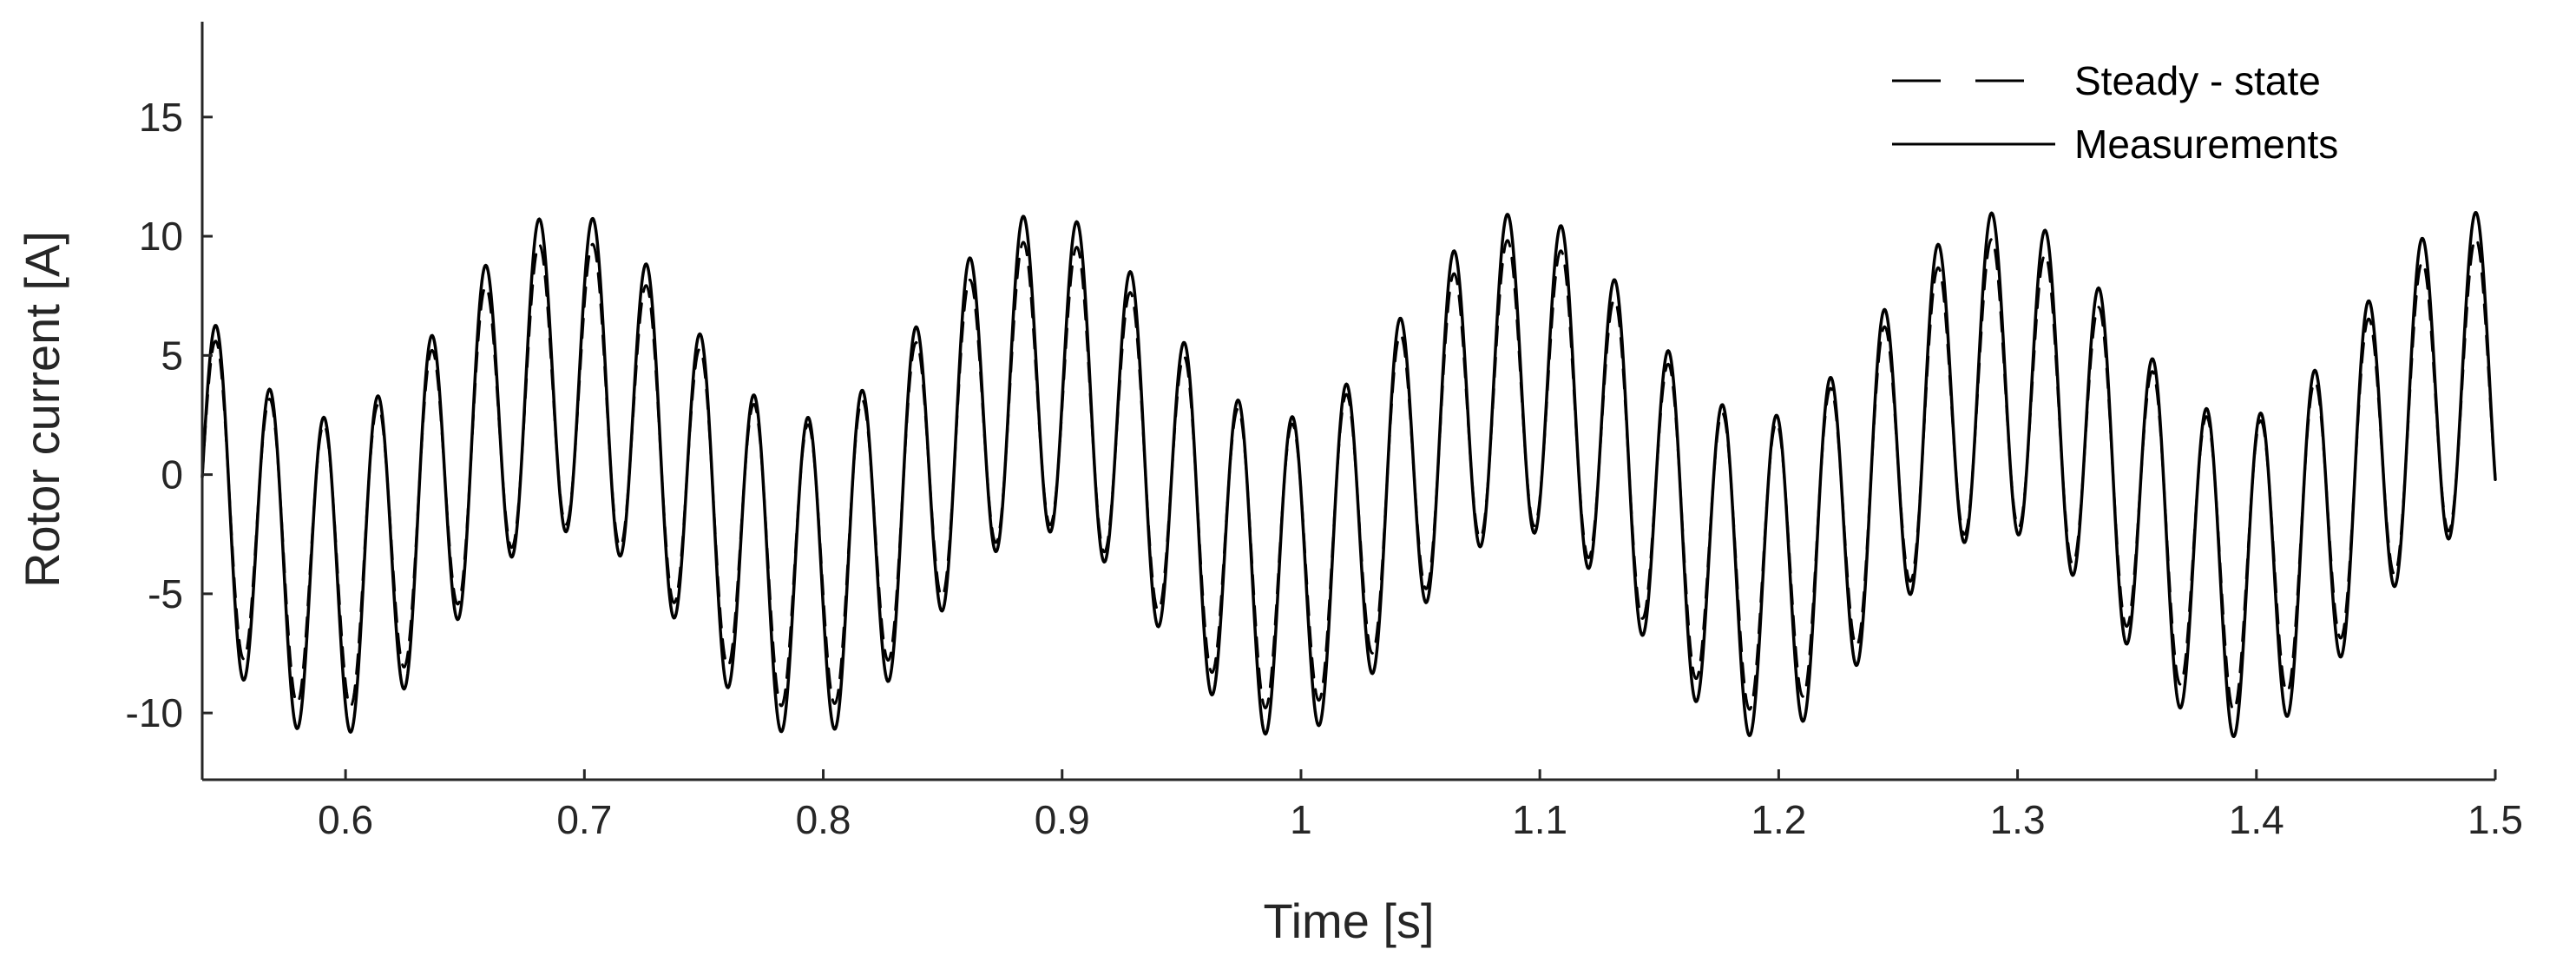  What do you see at coordinates (2256, 819) in the screenshot?
I see `x-tick-label: 1.4` at bounding box center [2256, 819].